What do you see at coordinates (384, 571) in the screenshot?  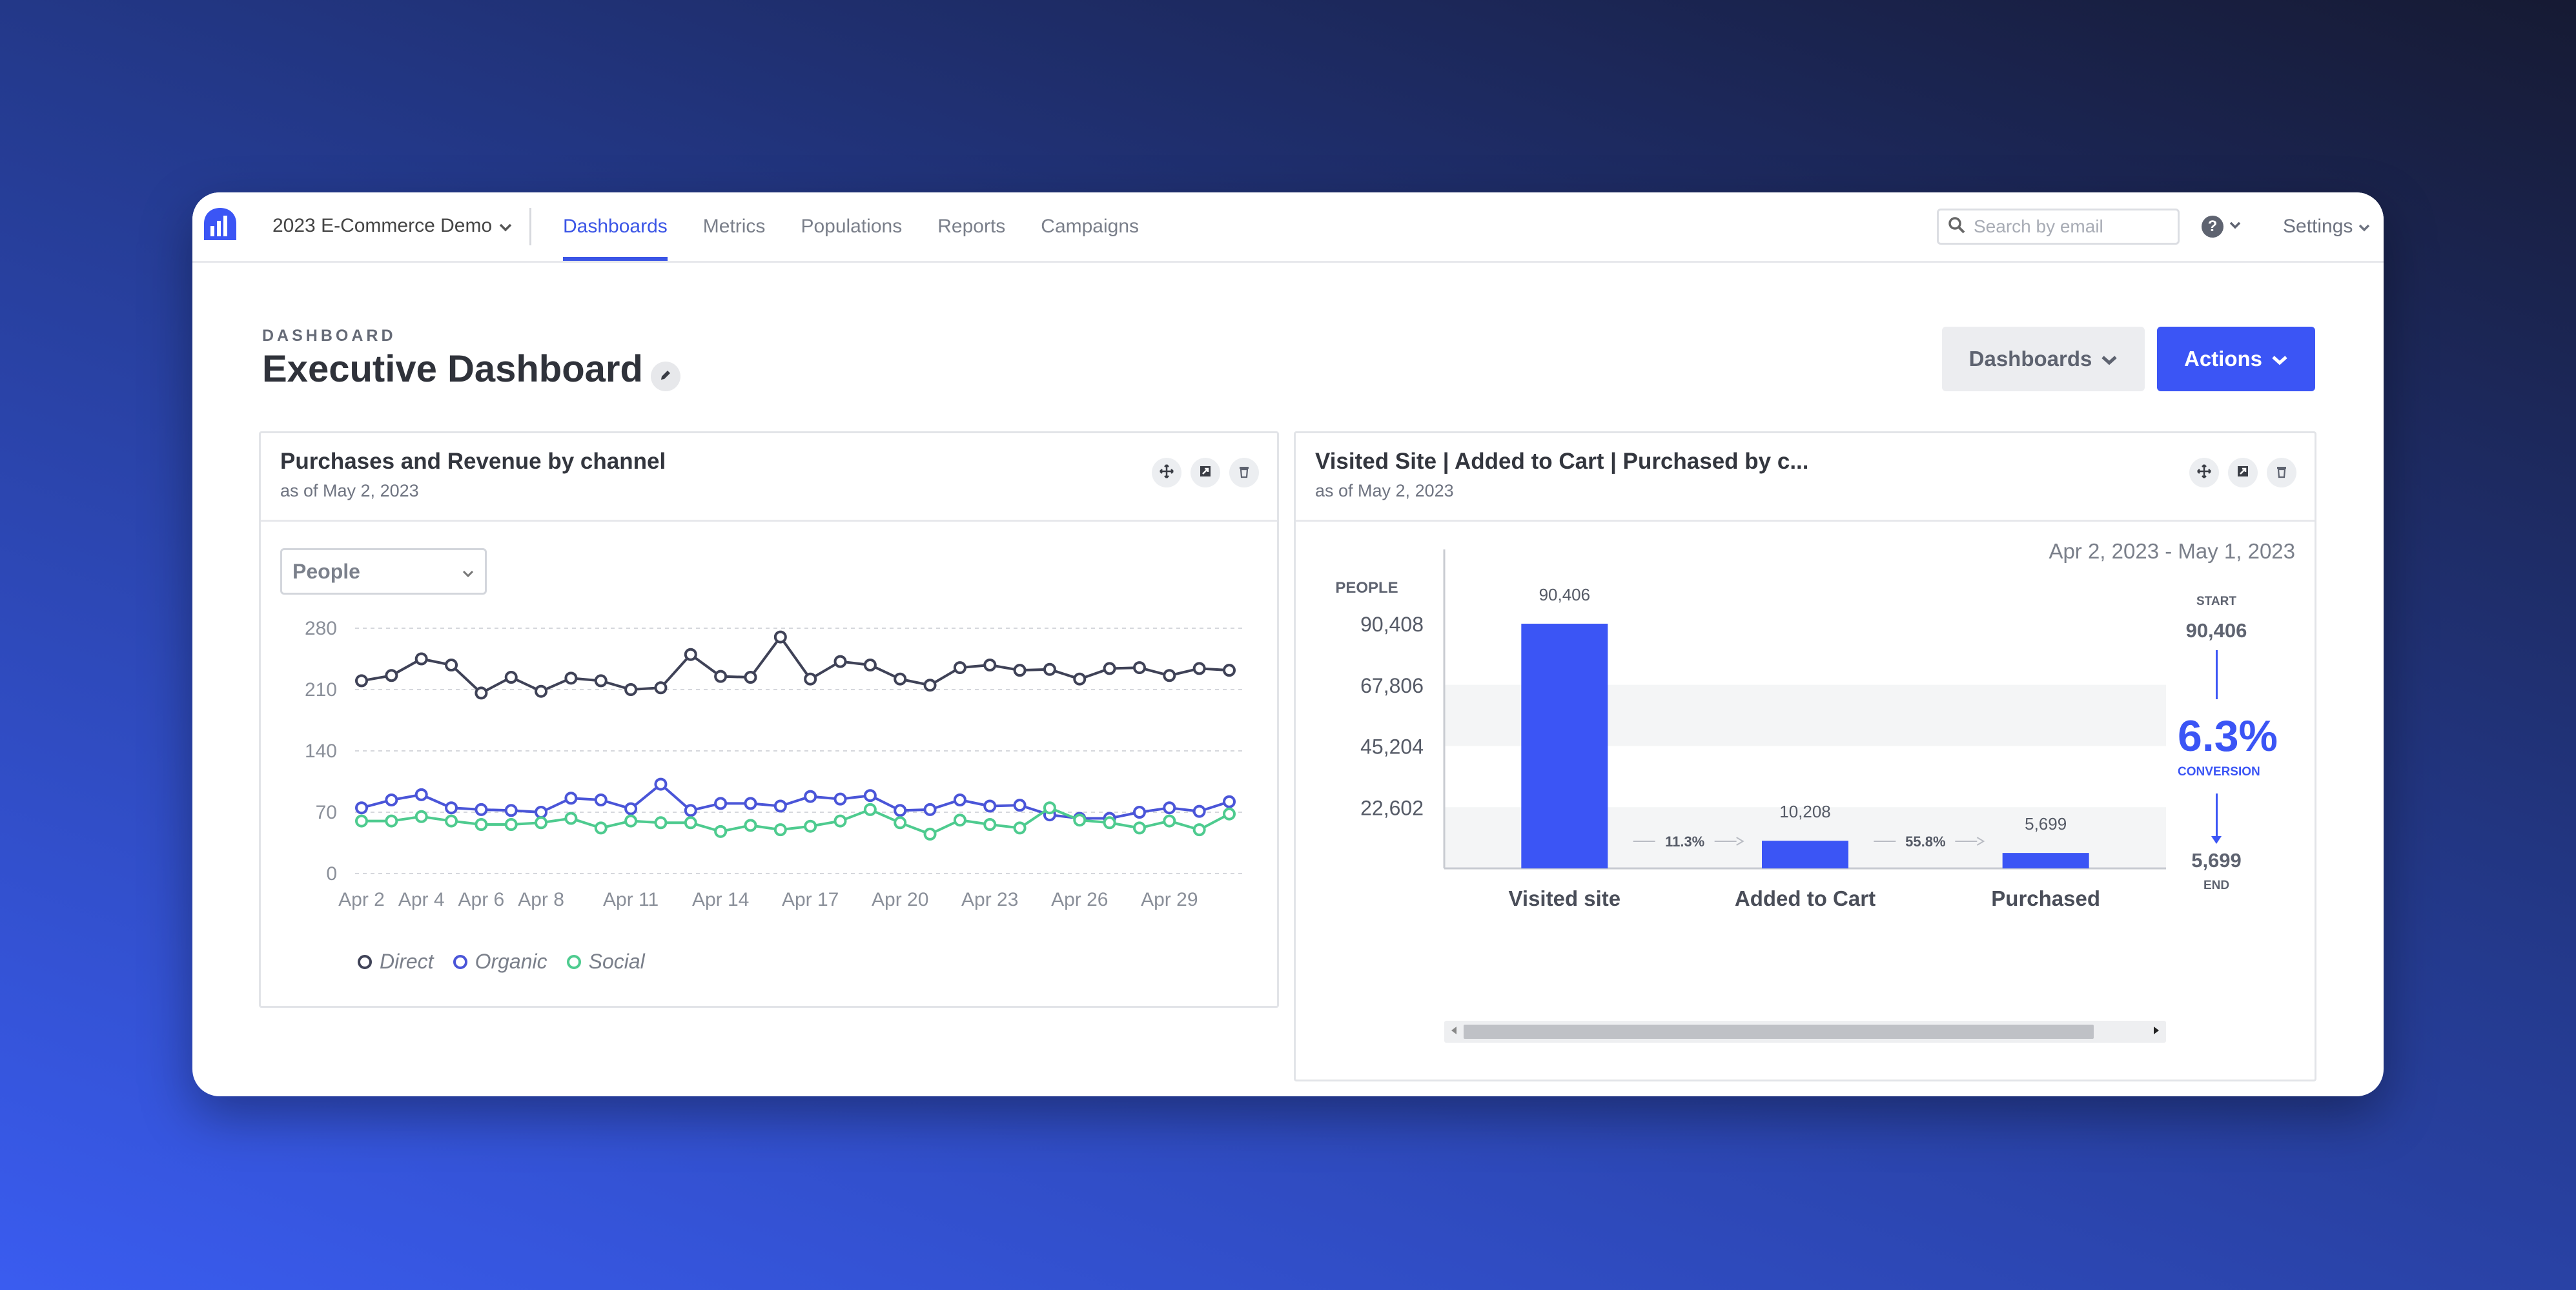 I see `measure-select: People` at bounding box center [384, 571].